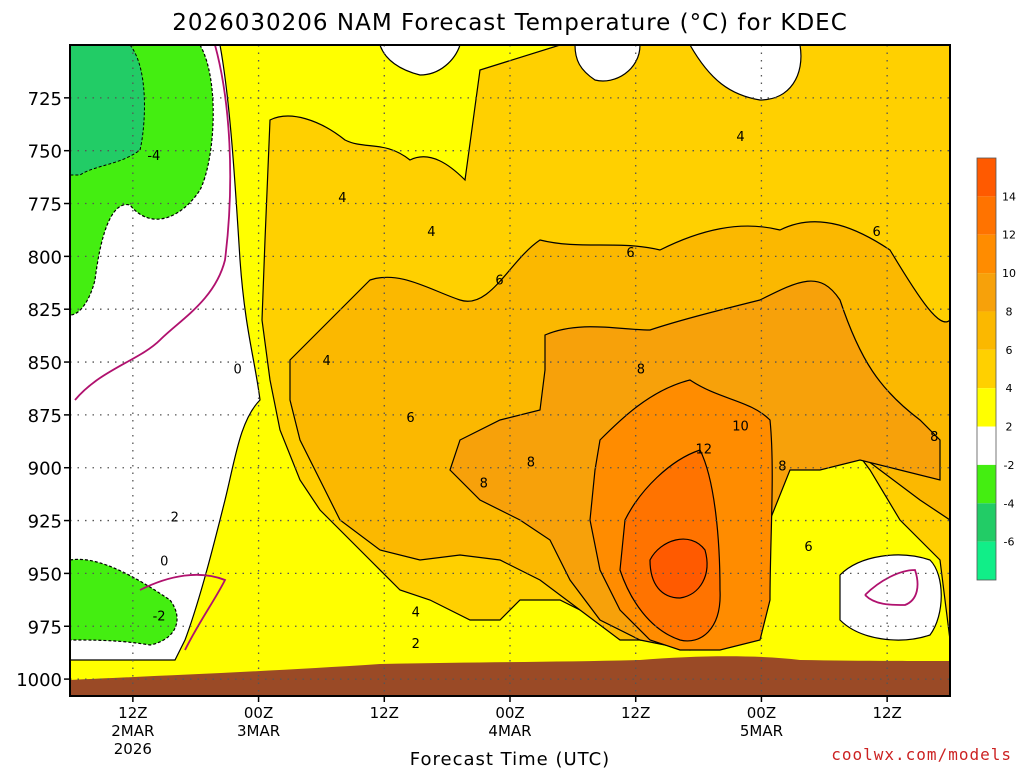 The height and width of the screenshot is (768, 1024). Describe the element at coordinates (921, 754) in the screenshot. I see `credit-text: coolwx.com/models` at that location.